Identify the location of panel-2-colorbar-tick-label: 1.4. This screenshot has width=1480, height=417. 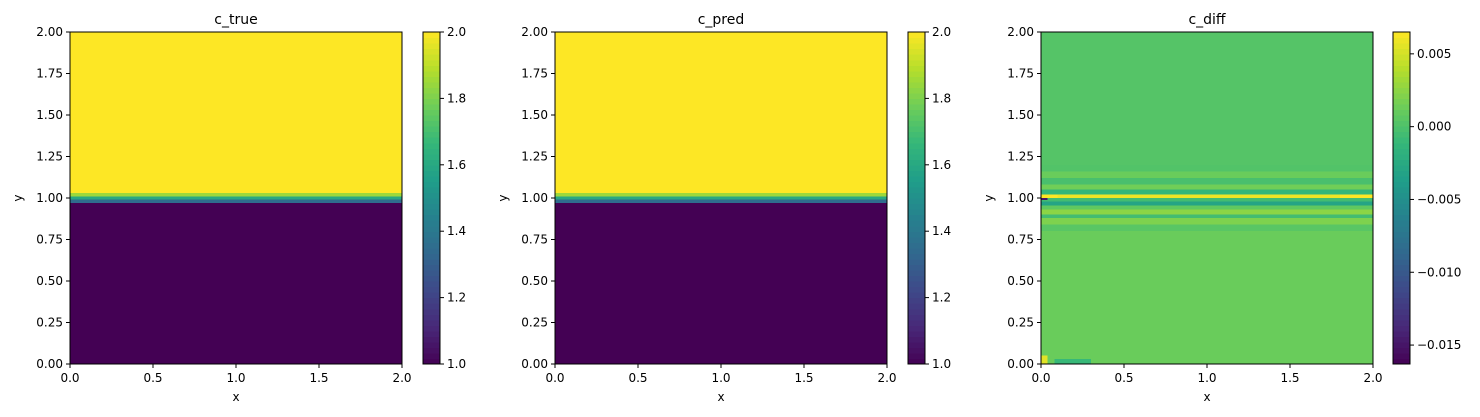
(941, 231).